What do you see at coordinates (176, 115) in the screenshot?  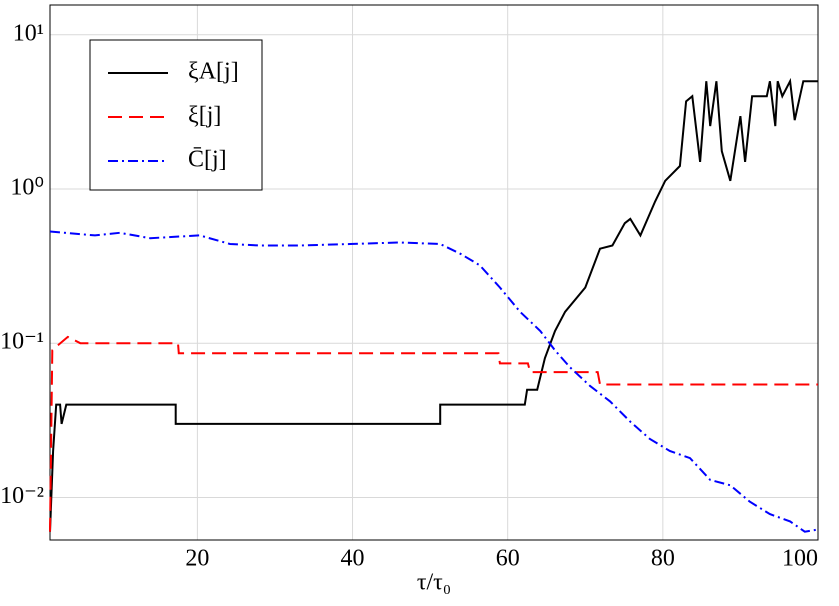 I see `legend-box` at bounding box center [176, 115].